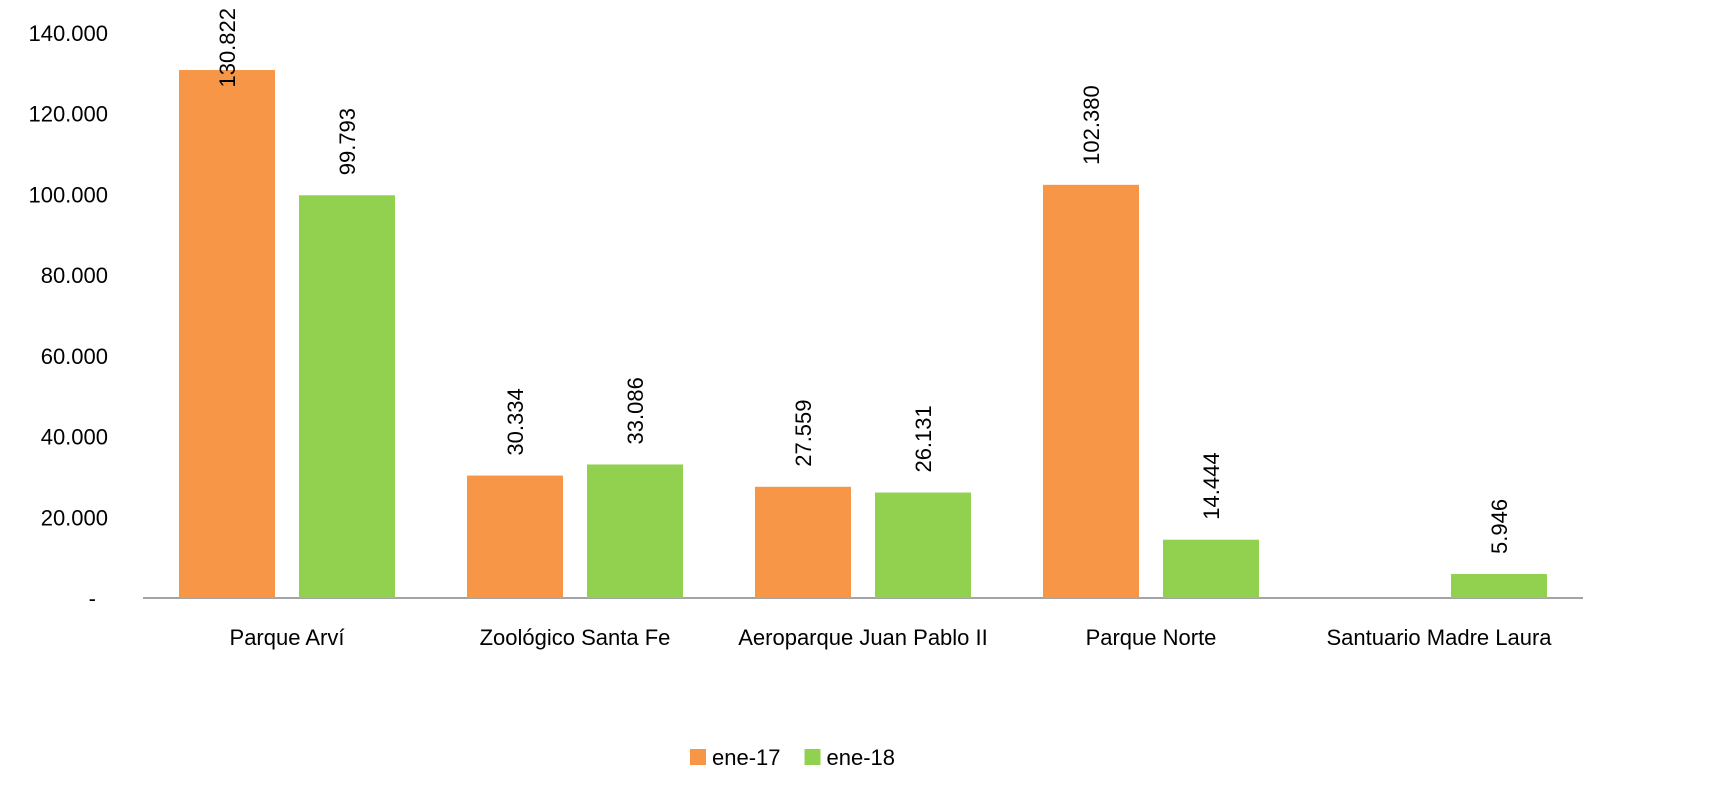 This screenshot has width=1711, height=808. Describe the element at coordinates (635, 410) in the screenshot. I see `value-label: 33.086` at that location.